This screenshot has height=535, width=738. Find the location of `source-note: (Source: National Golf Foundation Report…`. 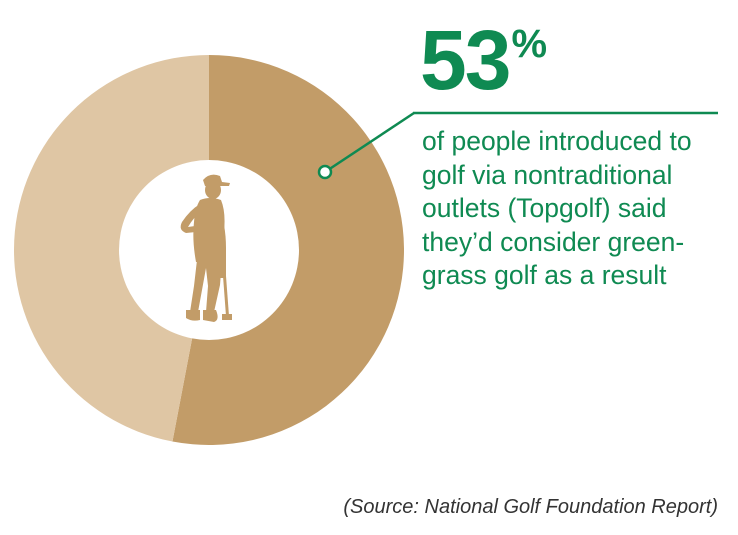

source-note: (Source: National Golf Foundation Report… is located at coordinates (530, 507).